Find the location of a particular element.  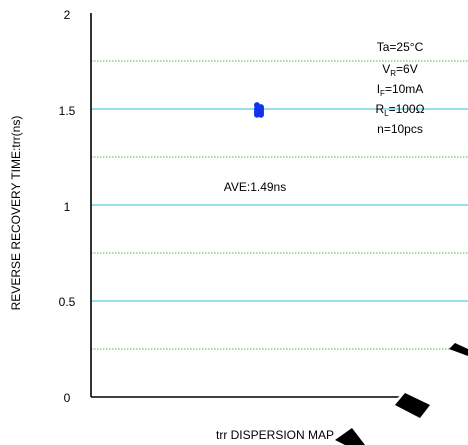

data-points is located at coordinates (259, 110).